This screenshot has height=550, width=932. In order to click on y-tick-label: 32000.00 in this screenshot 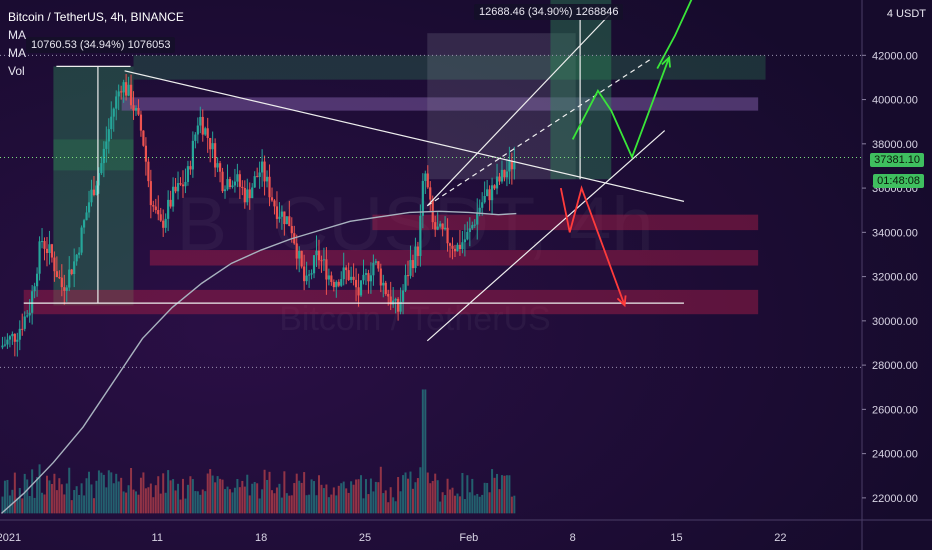, I will do `click(895, 278)`.